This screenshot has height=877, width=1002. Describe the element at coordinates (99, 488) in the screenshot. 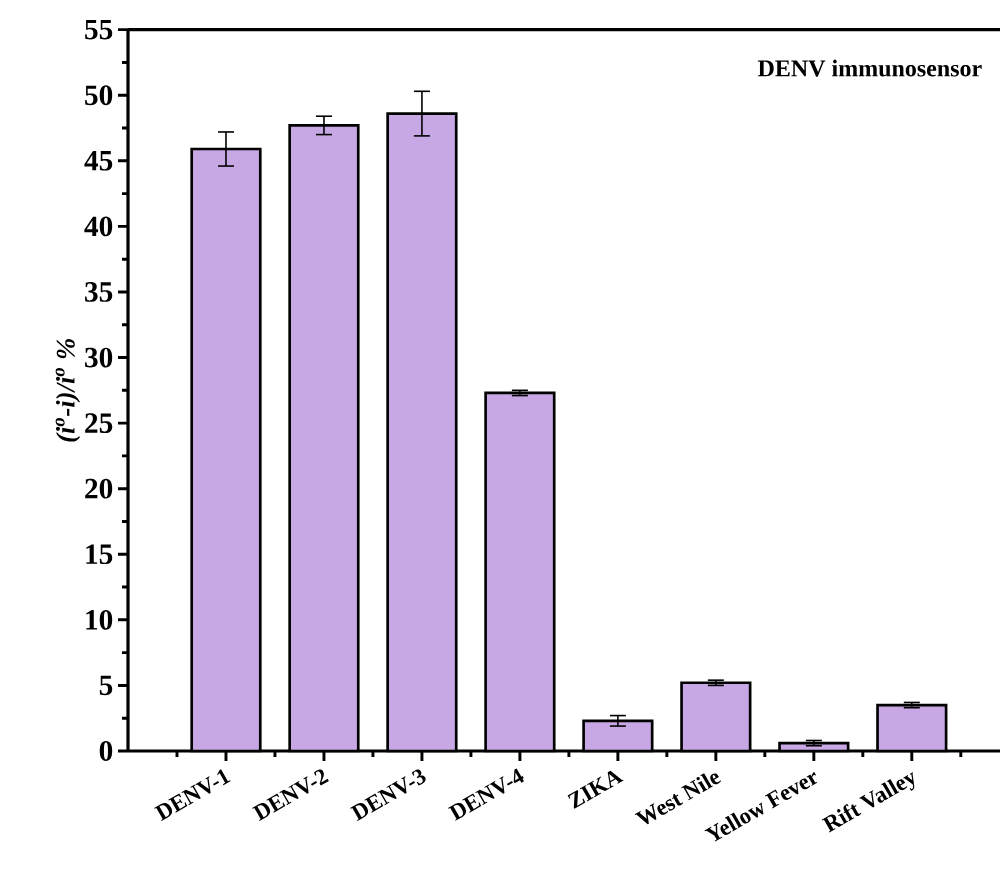

I see `y-tick-label: 20` at that location.